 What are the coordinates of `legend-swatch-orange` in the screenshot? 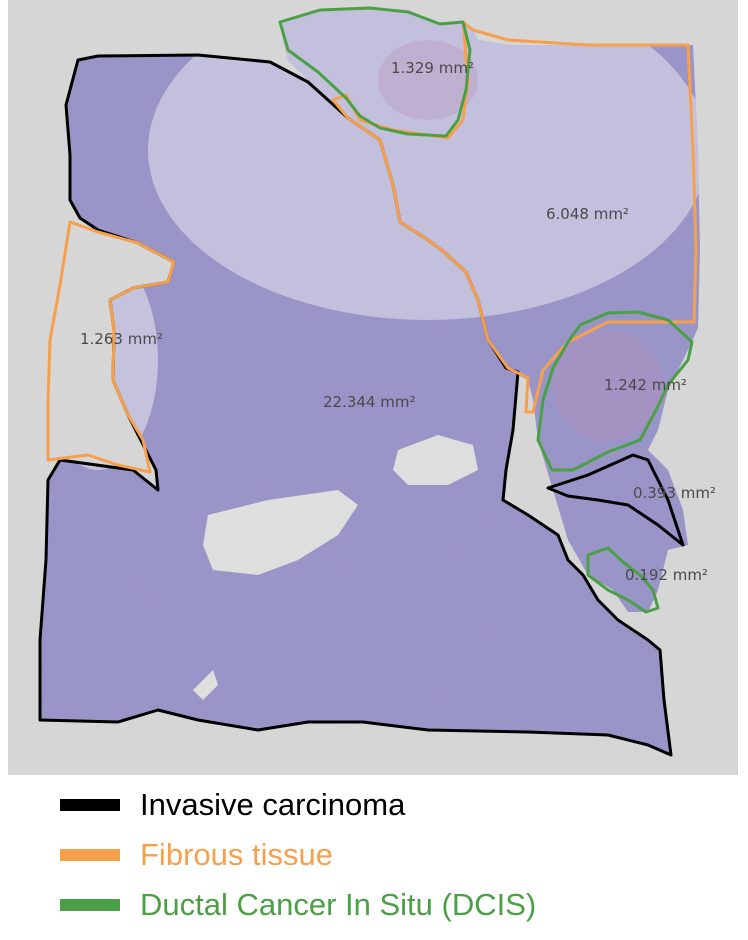 It's located at (90, 855).